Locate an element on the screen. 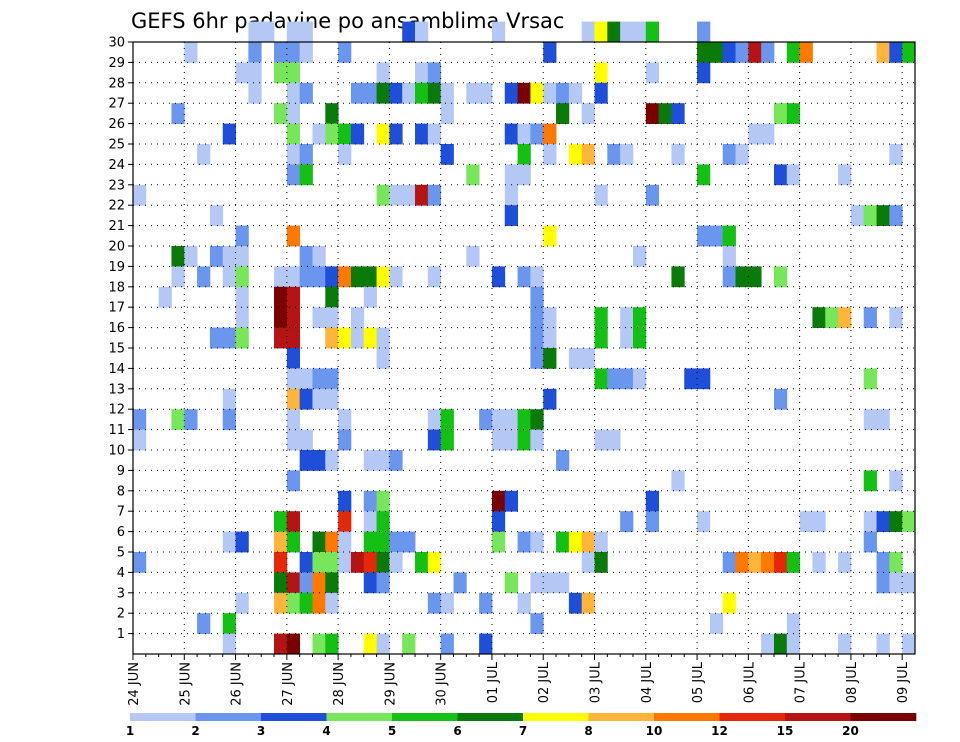 This screenshot has height=742, width=960. y-tick-label: 1 is located at coordinates (121, 634).